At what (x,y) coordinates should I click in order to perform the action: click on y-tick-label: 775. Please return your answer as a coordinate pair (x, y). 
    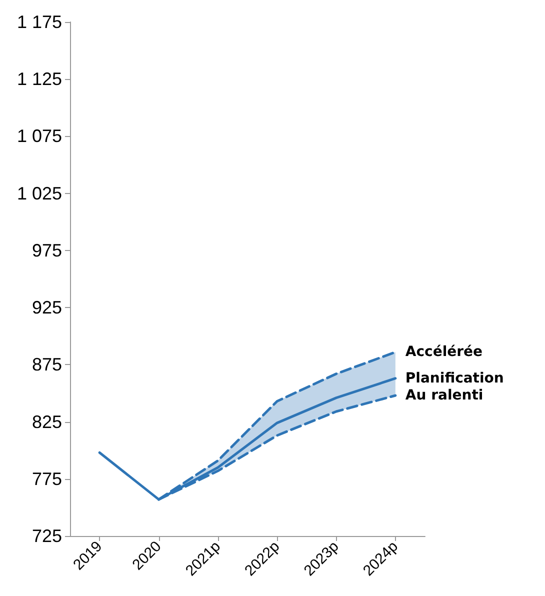
    Looking at the image, I should click on (47, 478).